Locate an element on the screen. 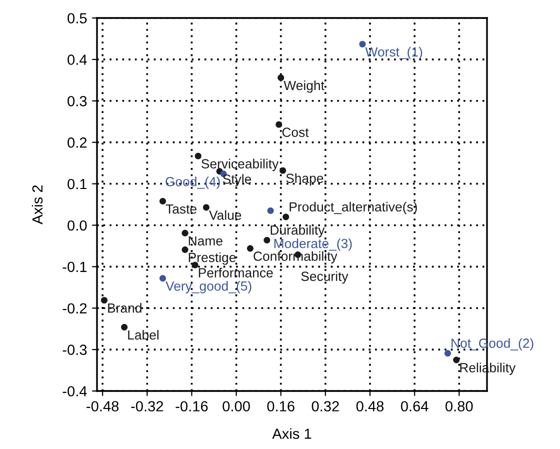 This screenshot has width=560, height=449. annotation: Performance is located at coordinates (235, 273).